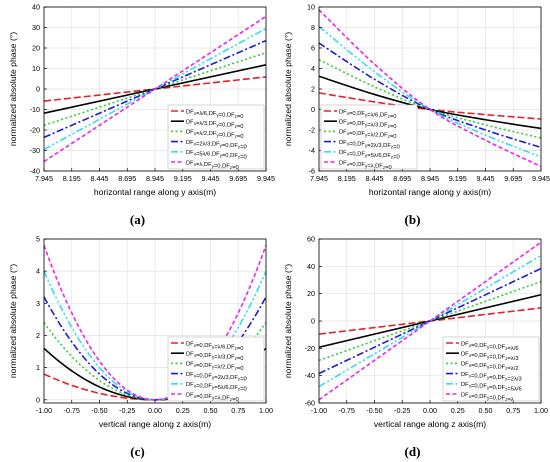  What do you see at coordinates (137, 451) in the screenshot?
I see `caption-c: (c)` at bounding box center [137, 451].